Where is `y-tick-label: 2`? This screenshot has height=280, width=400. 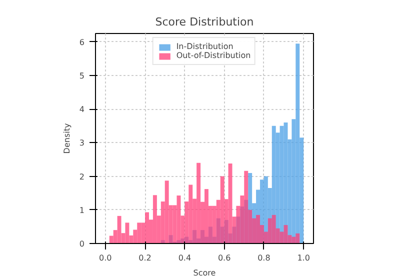
y-tick-label: 2 is located at coordinates (82, 177).